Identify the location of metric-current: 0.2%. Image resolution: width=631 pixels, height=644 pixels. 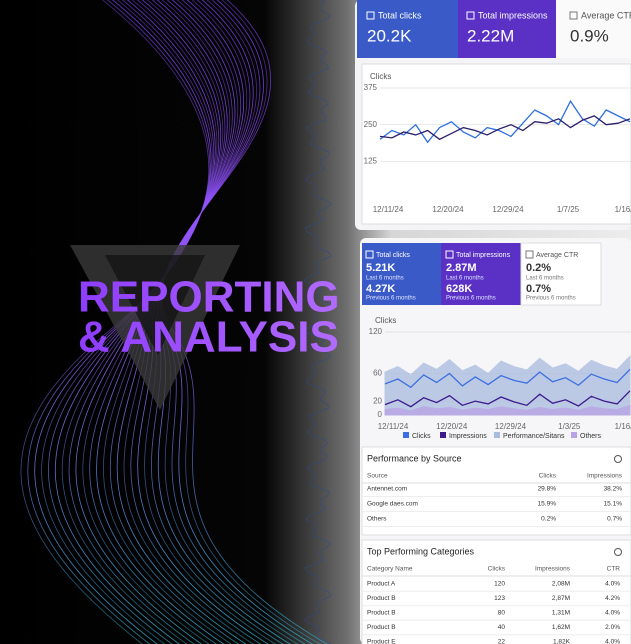
(538, 268).